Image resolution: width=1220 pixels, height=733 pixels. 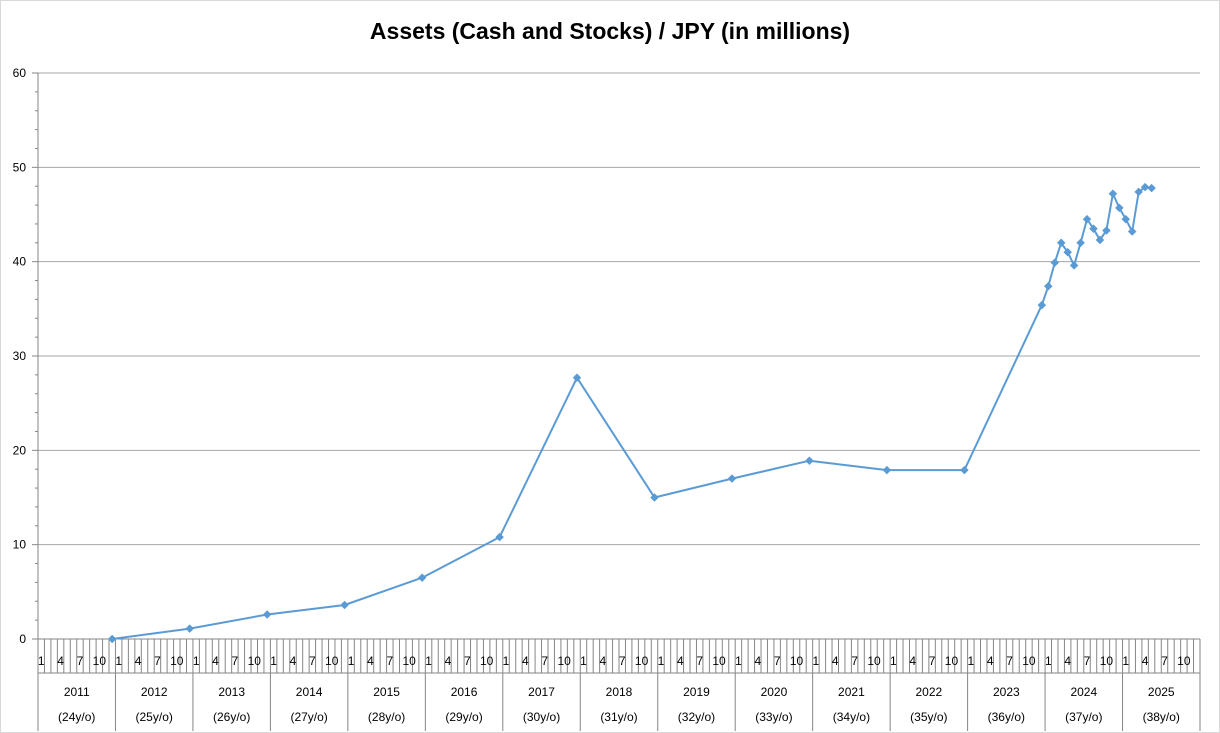 What do you see at coordinates (928, 717) in the screenshot?
I see `age-label: (35y/o)` at bounding box center [928, 717].